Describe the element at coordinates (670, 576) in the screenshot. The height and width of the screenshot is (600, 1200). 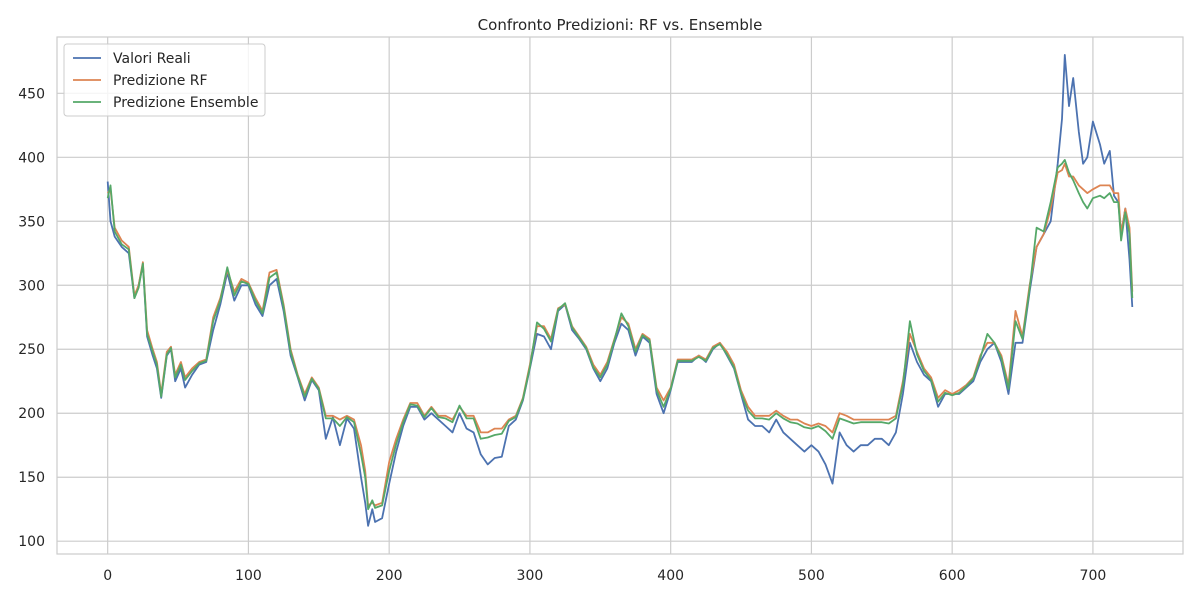
I see `x-tick-label: 400` at that location.